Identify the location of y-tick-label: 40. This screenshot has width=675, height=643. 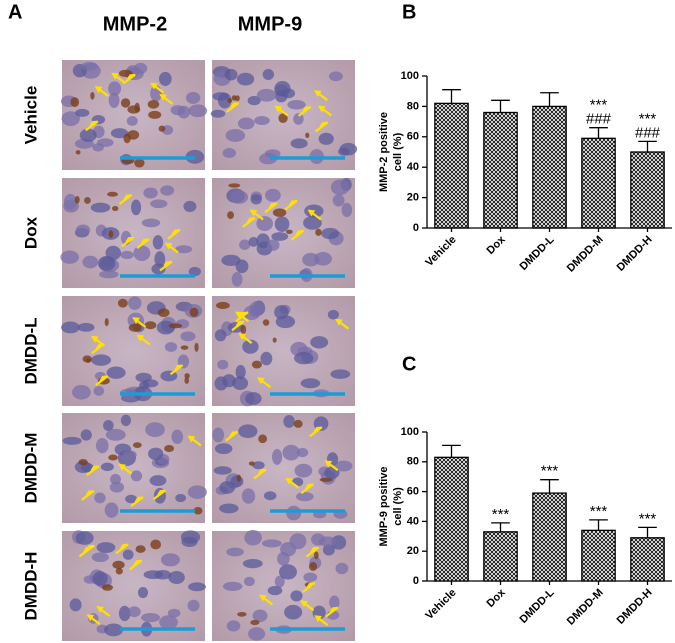
(413, 167).